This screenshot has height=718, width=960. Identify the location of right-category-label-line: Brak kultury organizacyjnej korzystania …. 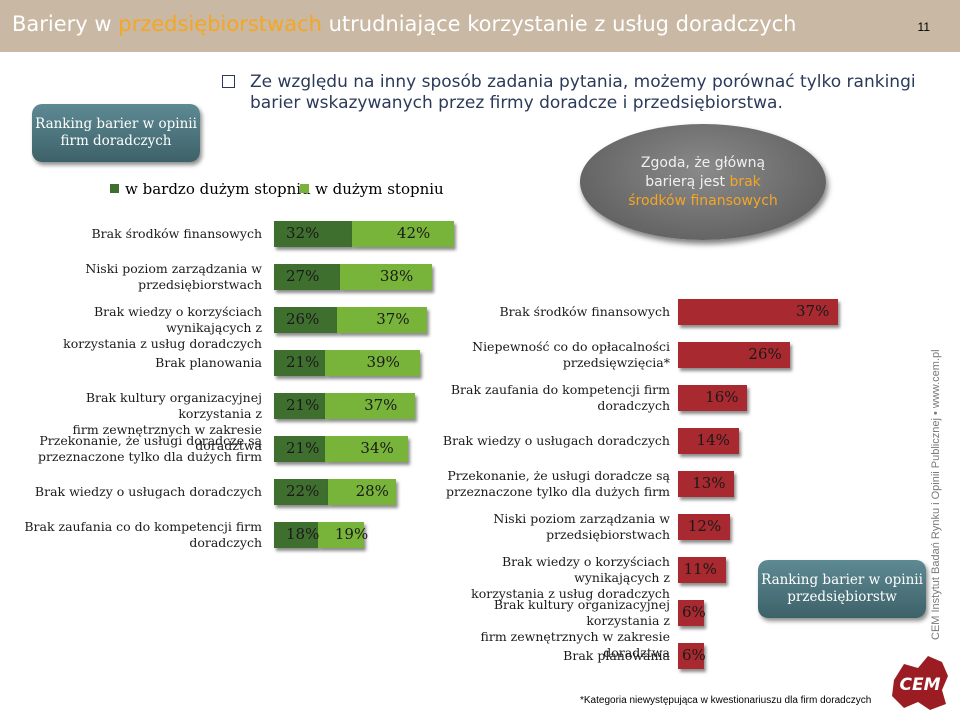
(581, 612).